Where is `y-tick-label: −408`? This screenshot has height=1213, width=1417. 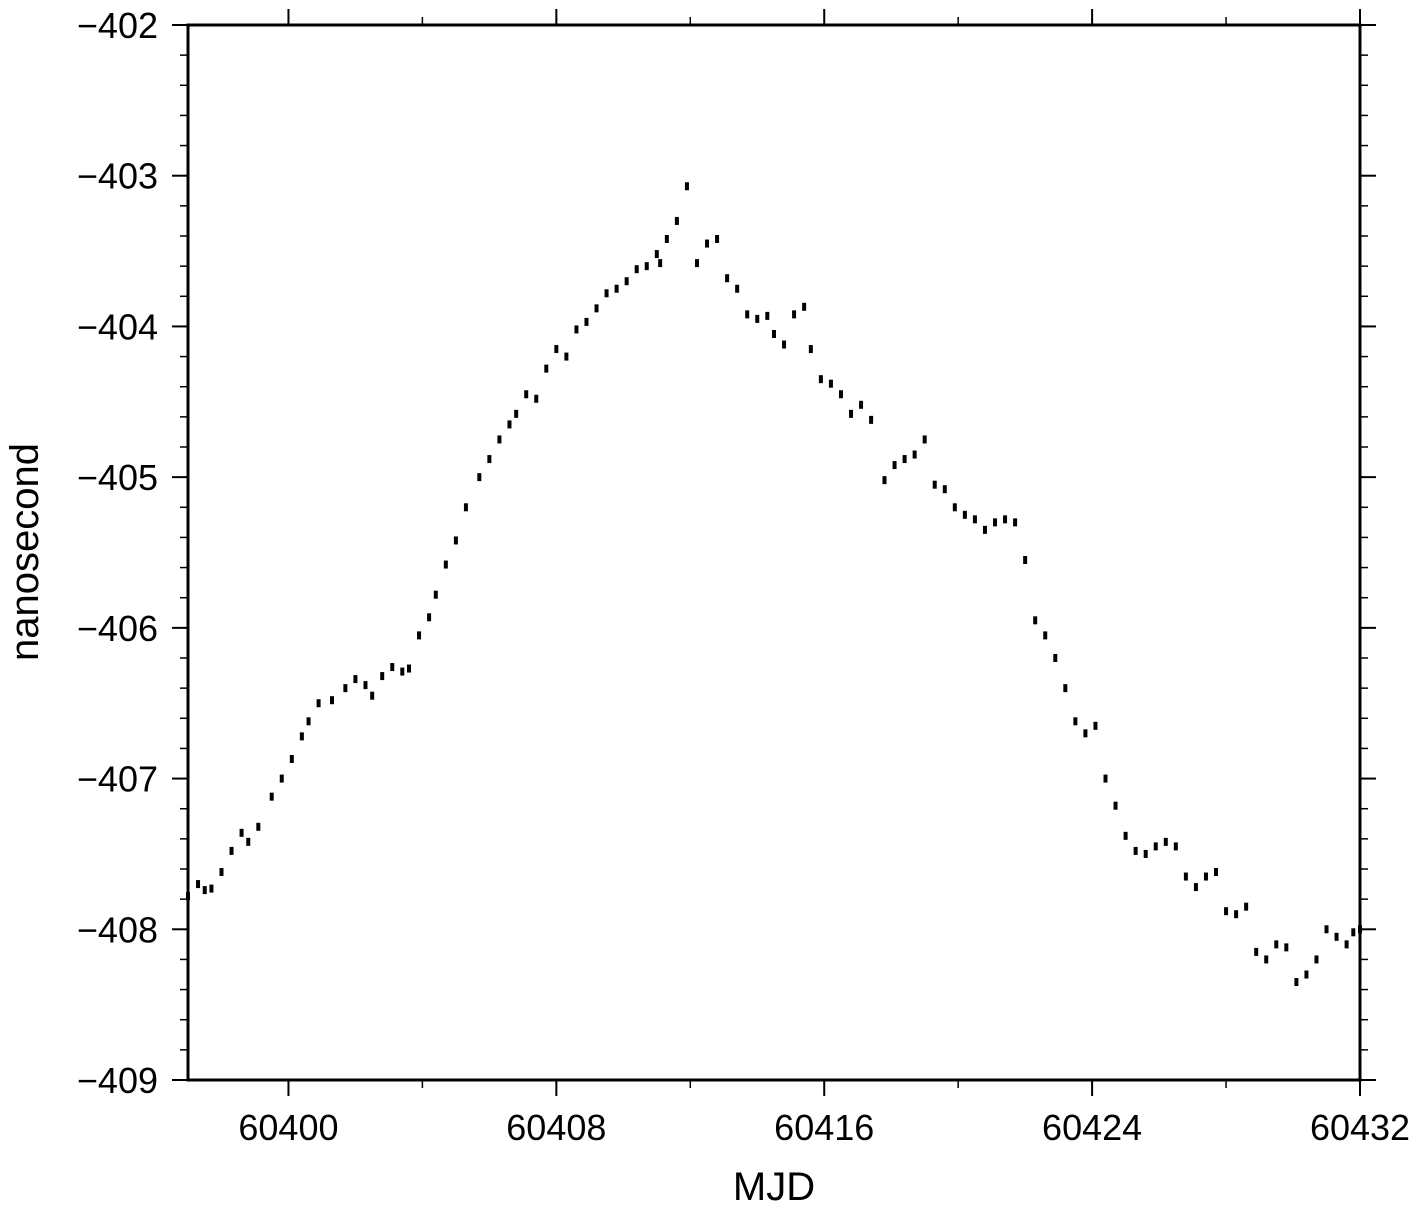
y-tick-label: −408 is located at coordinates (117, 929).